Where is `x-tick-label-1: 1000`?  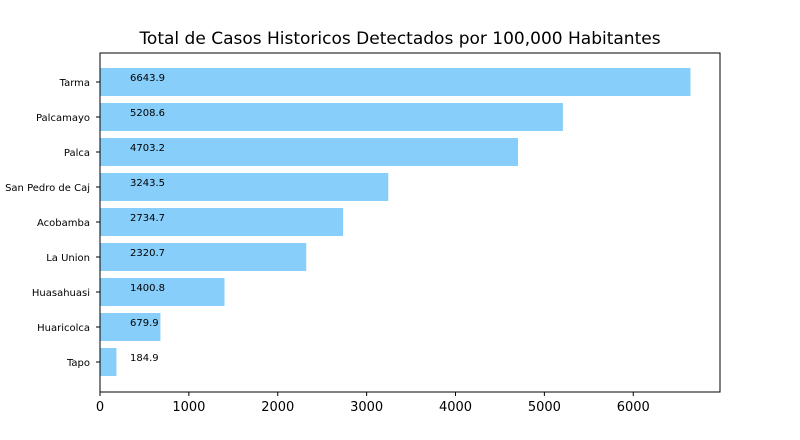 x-tick-label-1: 1000 is located at coordinates (188, 407).